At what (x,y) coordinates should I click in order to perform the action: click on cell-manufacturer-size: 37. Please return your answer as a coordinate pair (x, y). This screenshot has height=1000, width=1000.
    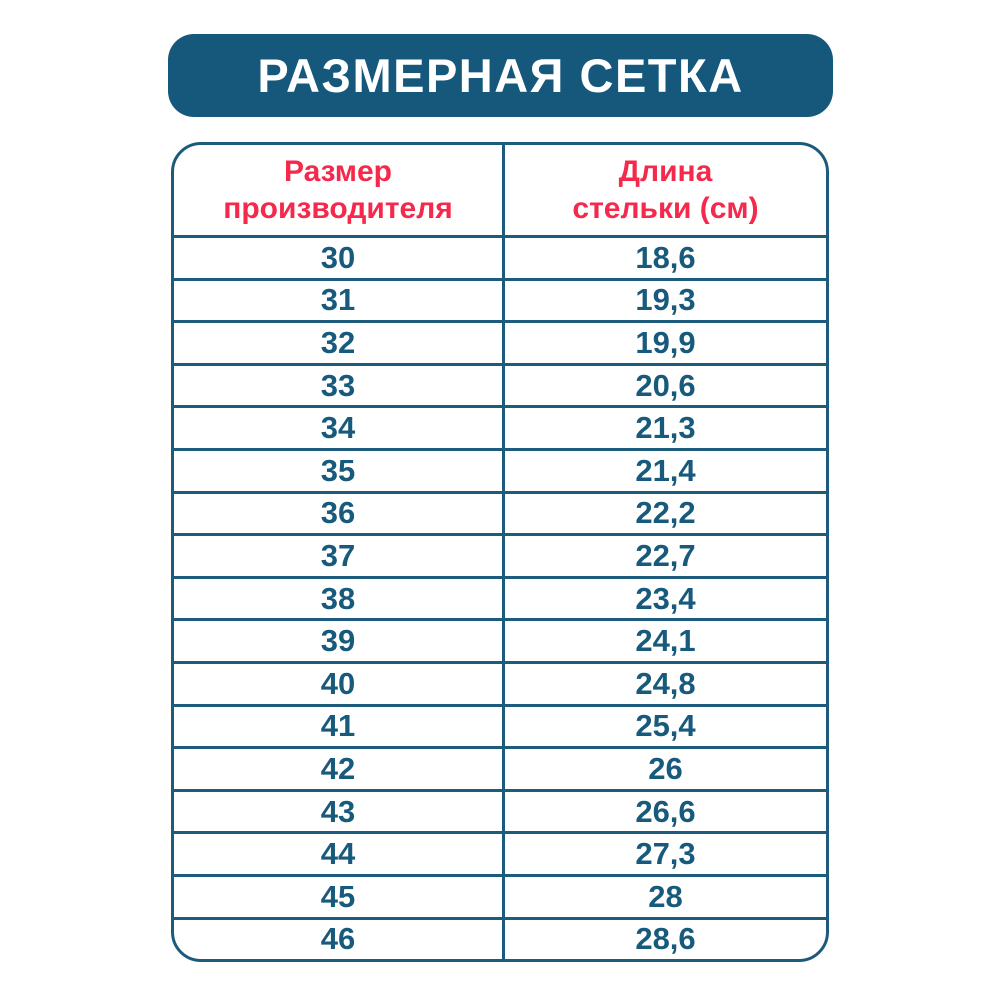
    Looking at the image, I should click on (338, 555).